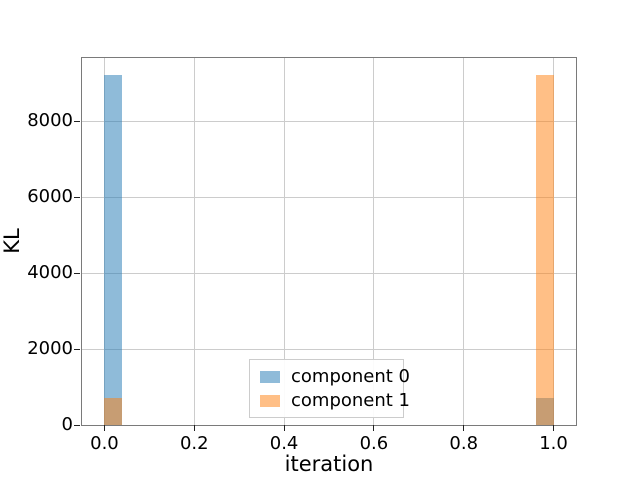 The height and width of the screenshot is (480, 640). I want to click on y-axis-label: KL, so click(12, 241).